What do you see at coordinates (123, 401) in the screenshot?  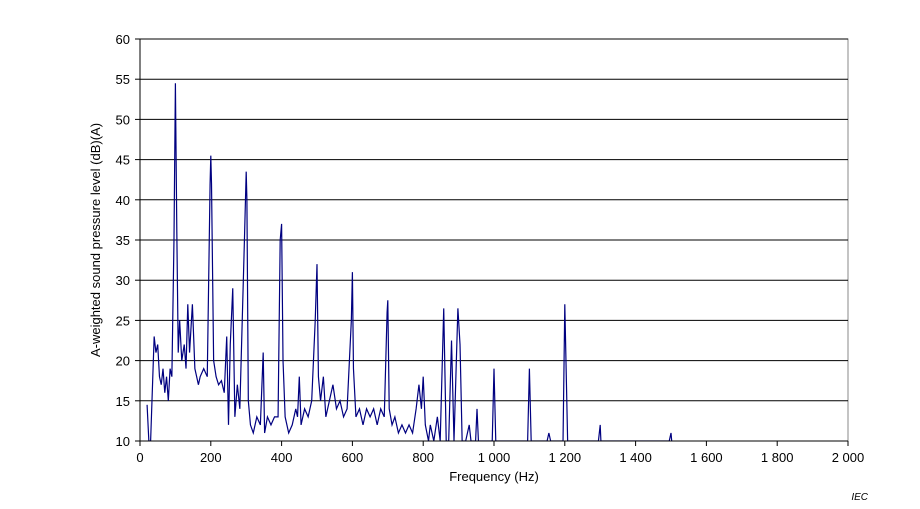 I see `y-tick-label: 15` at bounding box center [123, 401].